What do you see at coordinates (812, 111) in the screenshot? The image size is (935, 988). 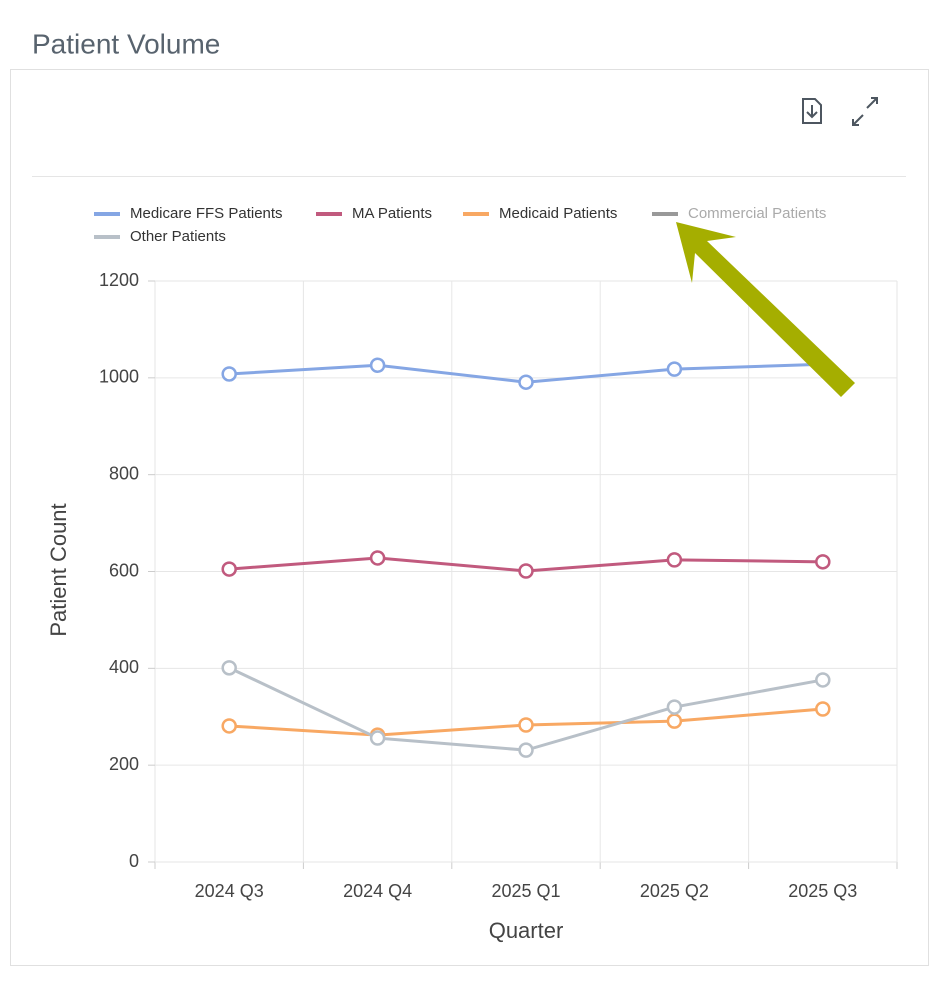 I see `download-icon` at bounding box center [812, 111].